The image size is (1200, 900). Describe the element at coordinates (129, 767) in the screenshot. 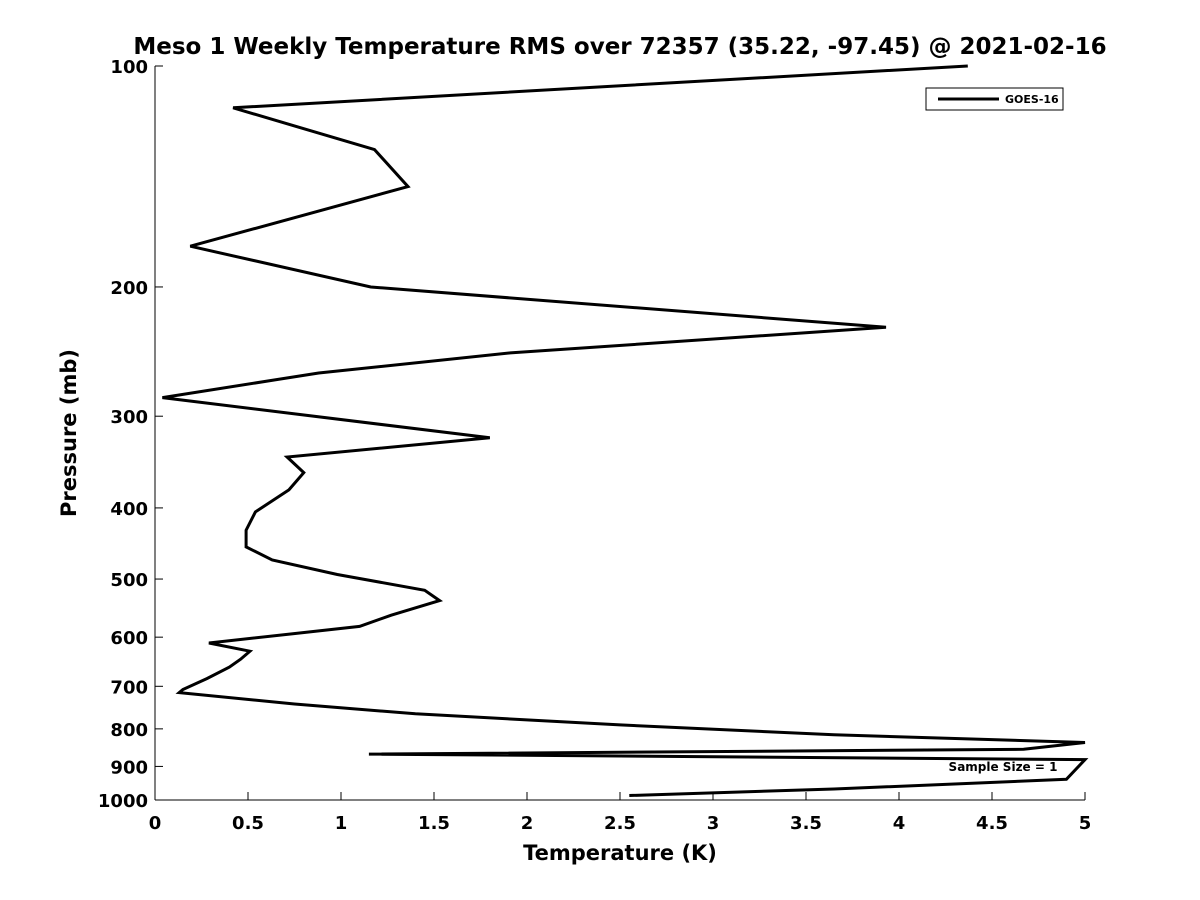

I see `y-tick-label: 900` at that location.